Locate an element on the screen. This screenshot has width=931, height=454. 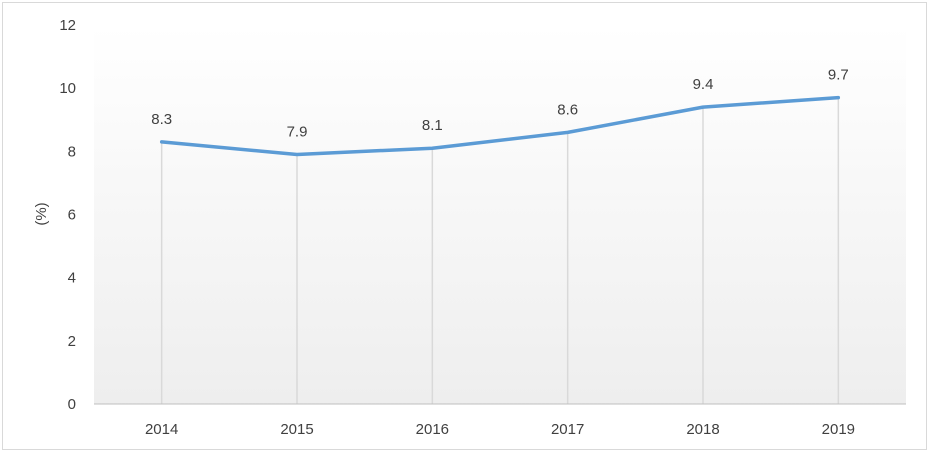
y-tick-label: 8 is located at coordinates (72, 151).